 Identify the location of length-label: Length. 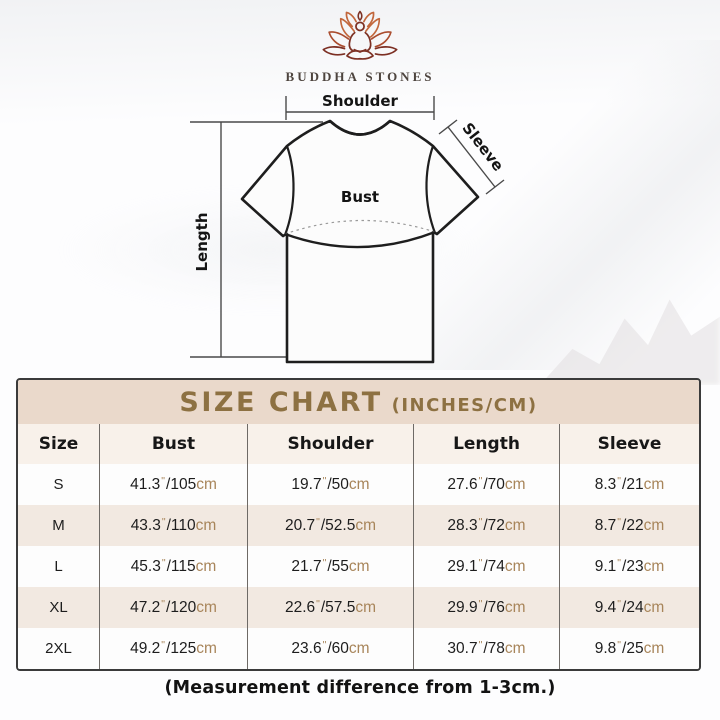
(202, 242).